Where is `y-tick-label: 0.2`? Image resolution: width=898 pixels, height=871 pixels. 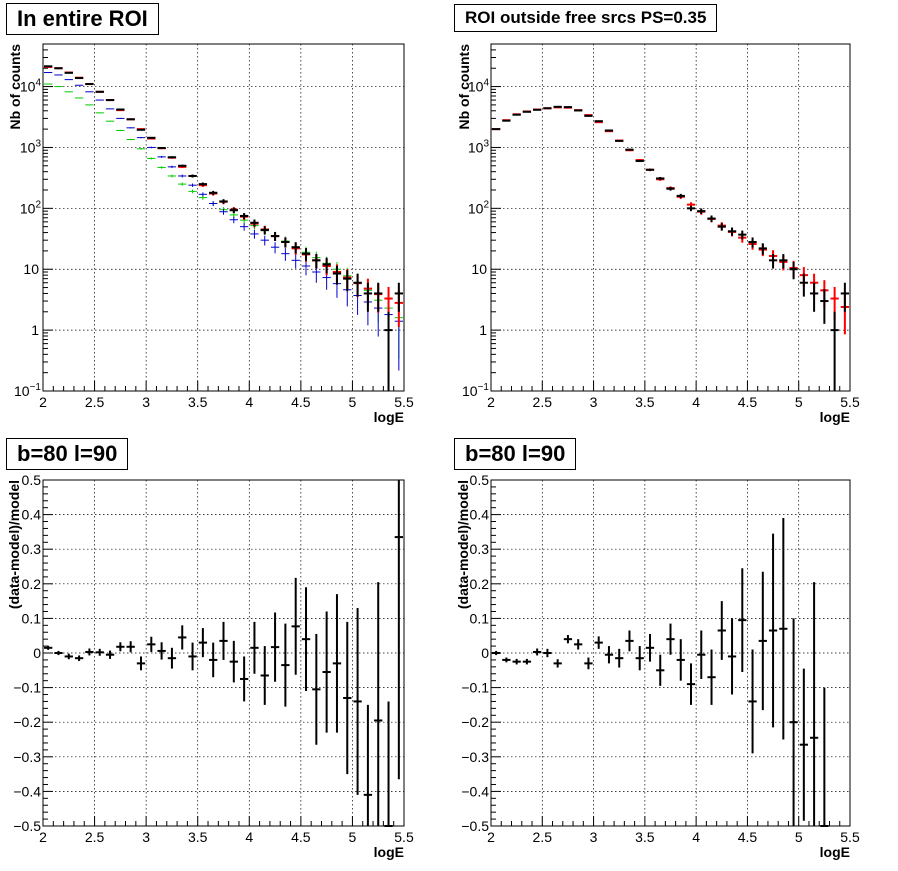 y-tick-label: 0.2 is located at coordinates (480, 584).